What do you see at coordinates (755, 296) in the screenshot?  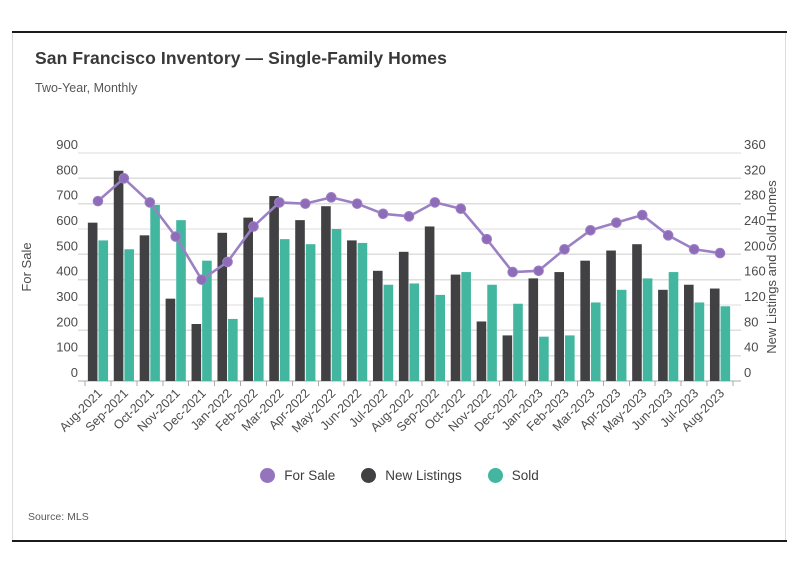 I see `right-axis-tick-label: 120` at bounding box center [755, 296].